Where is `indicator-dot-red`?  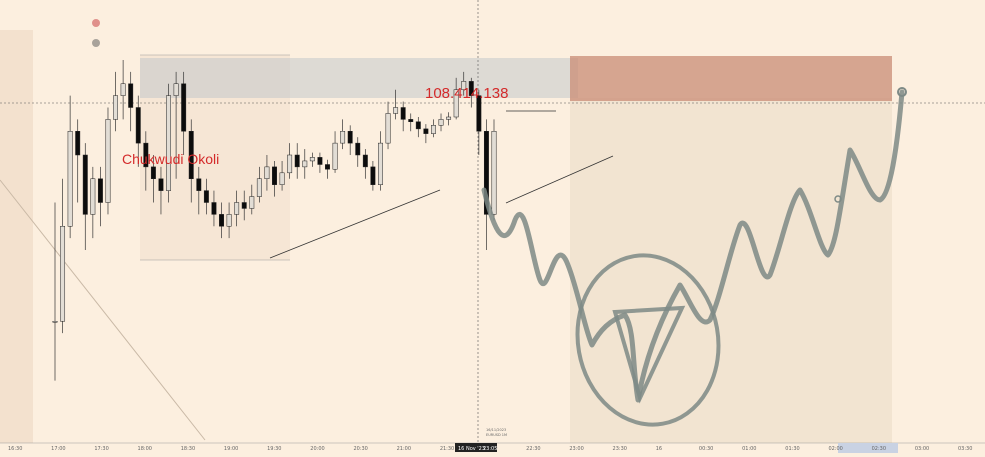
indicator-dot-red is located at coordinates (96, 23).